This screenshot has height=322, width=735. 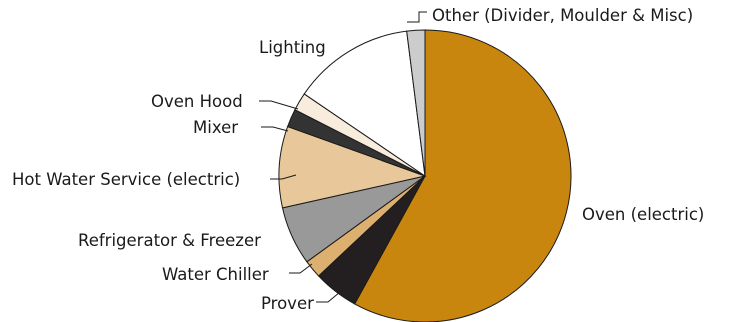 I want to click on slice-label-oven: Oven (electric), so click(x=643, y=214).